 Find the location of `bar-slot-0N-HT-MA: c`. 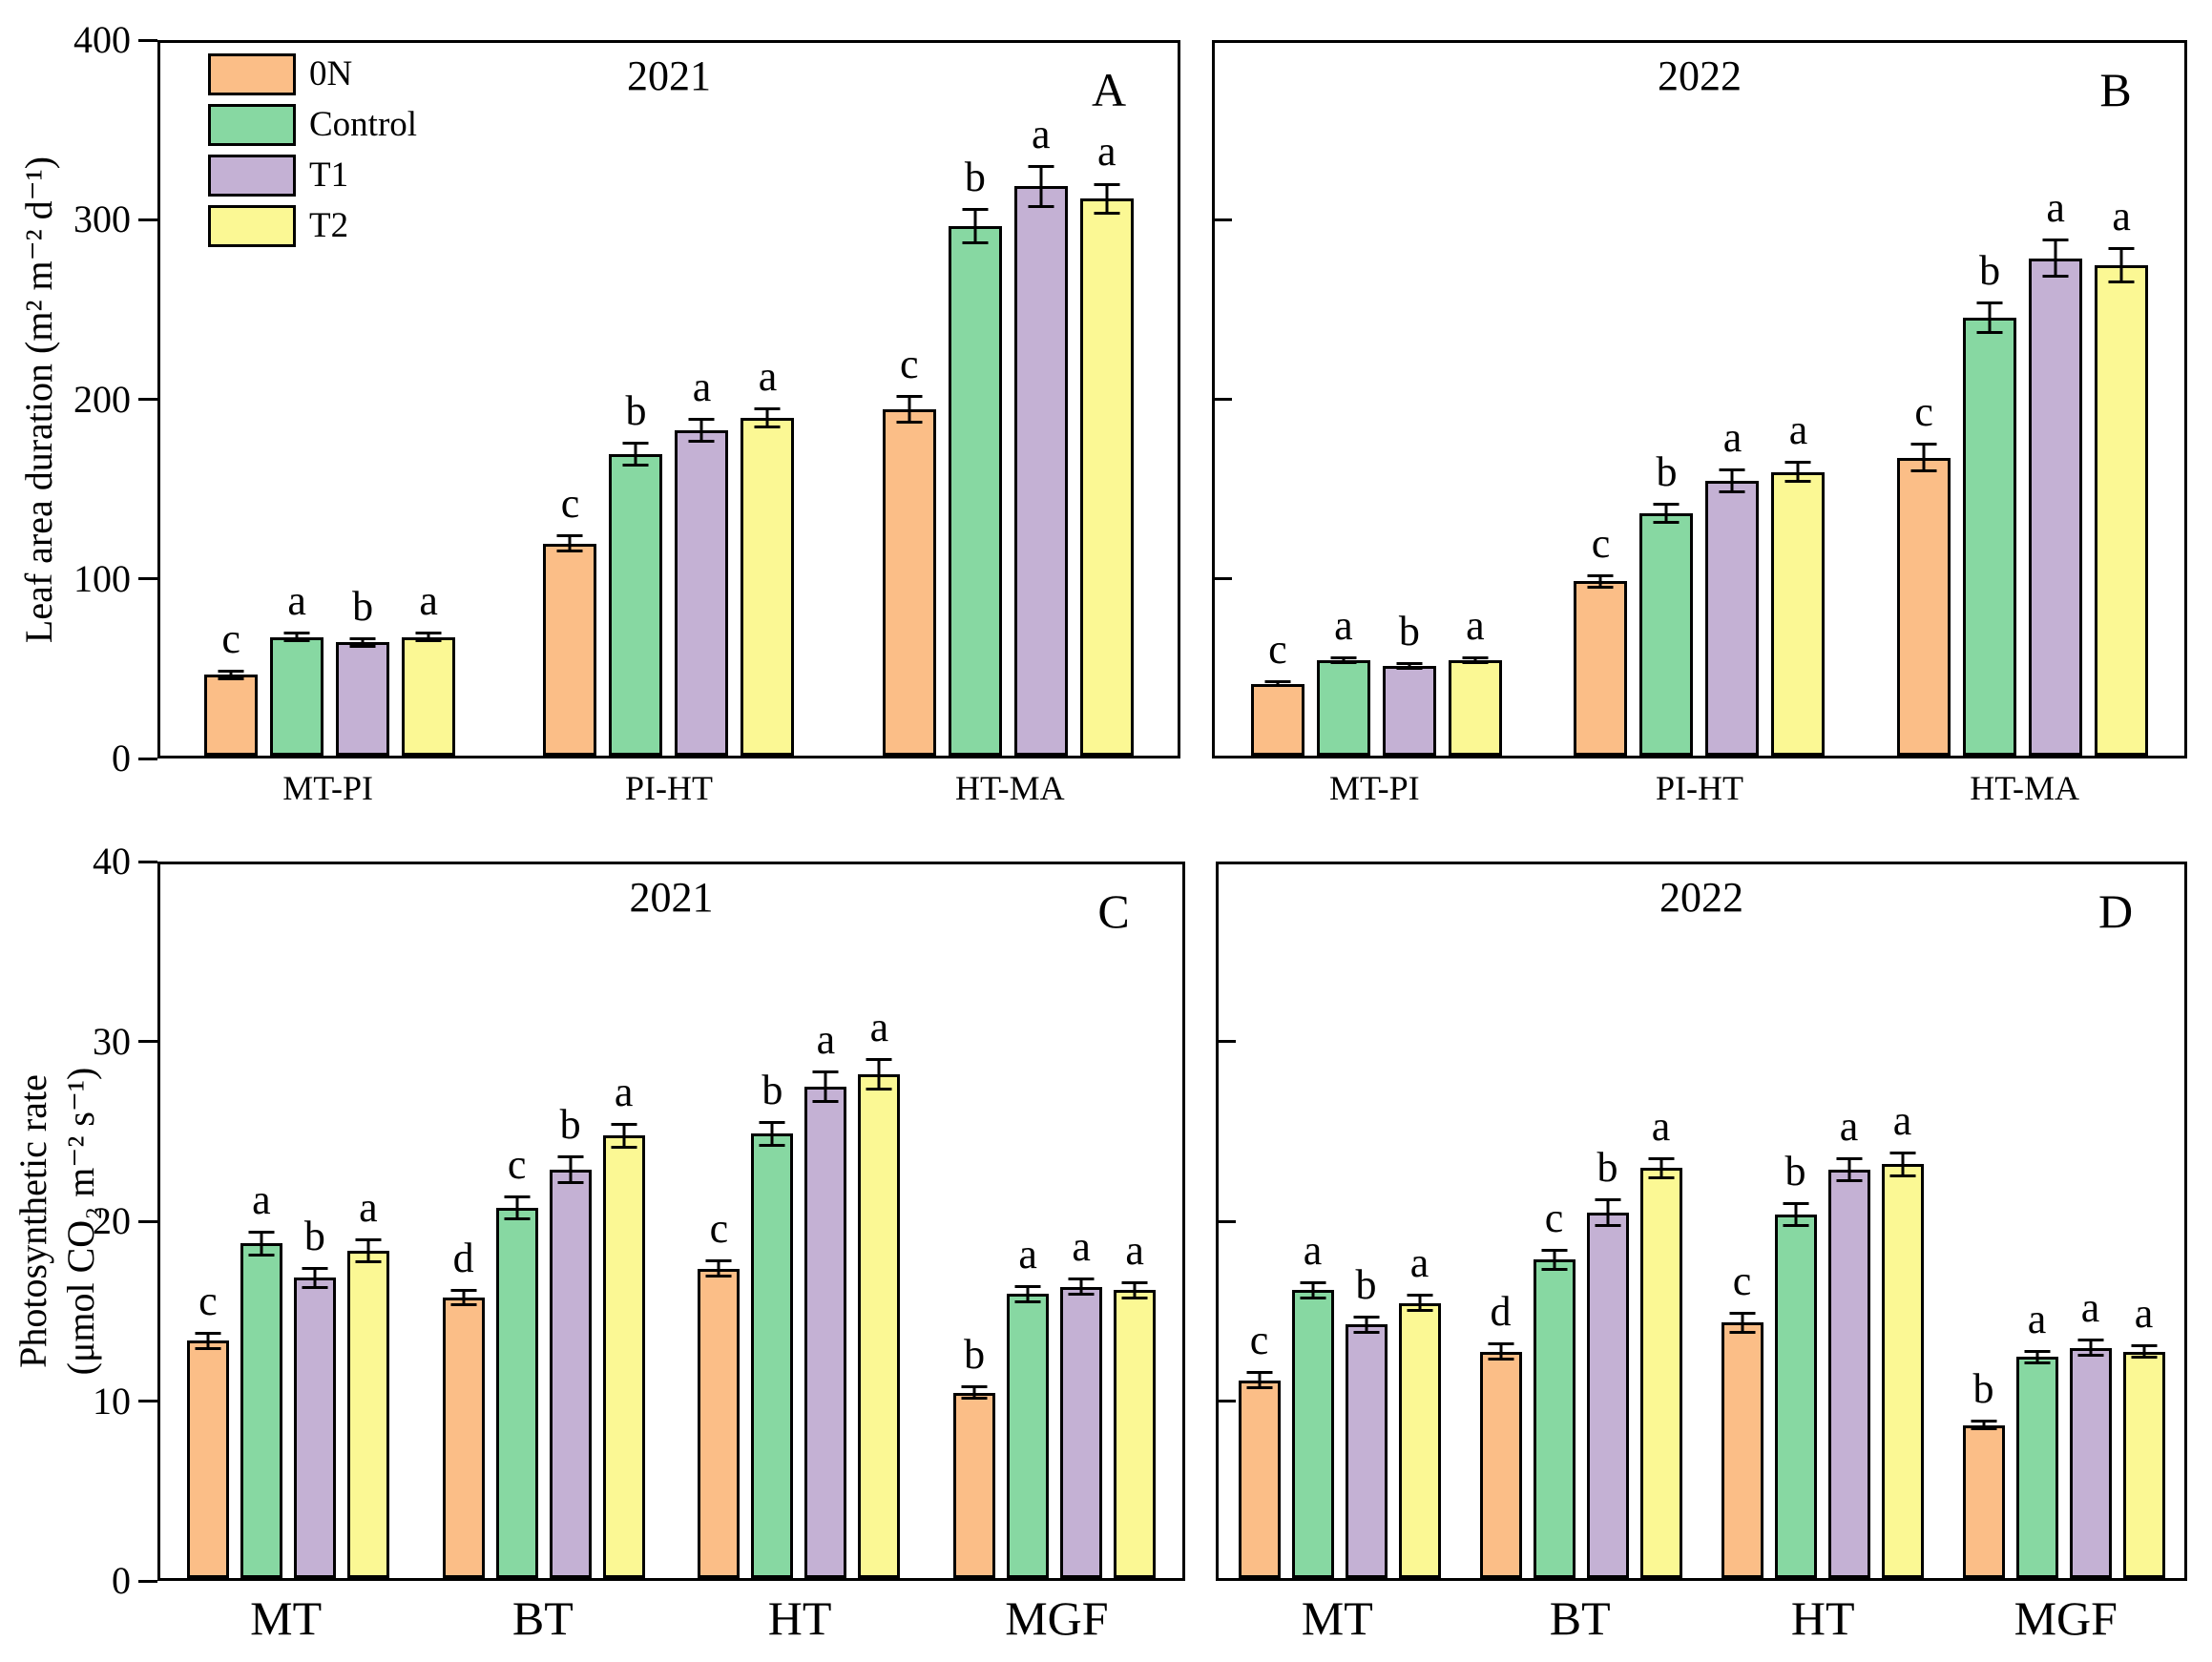

bar-slot-0N-HT-MA: c is located at coordinates (1924, 399).